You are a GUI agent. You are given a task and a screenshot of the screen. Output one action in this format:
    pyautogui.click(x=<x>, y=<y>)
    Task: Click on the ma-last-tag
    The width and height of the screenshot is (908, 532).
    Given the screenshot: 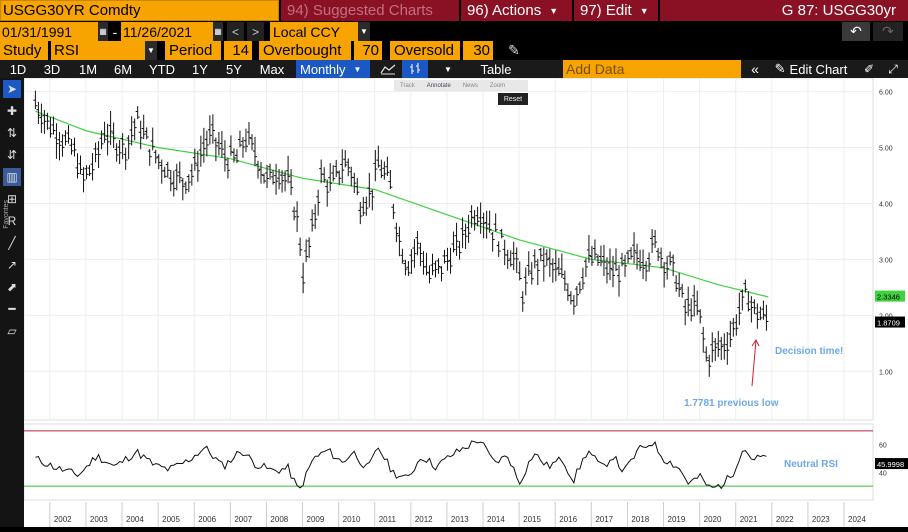 What is the action you would take?
    pyautogui.click(x=890, y=296)
    